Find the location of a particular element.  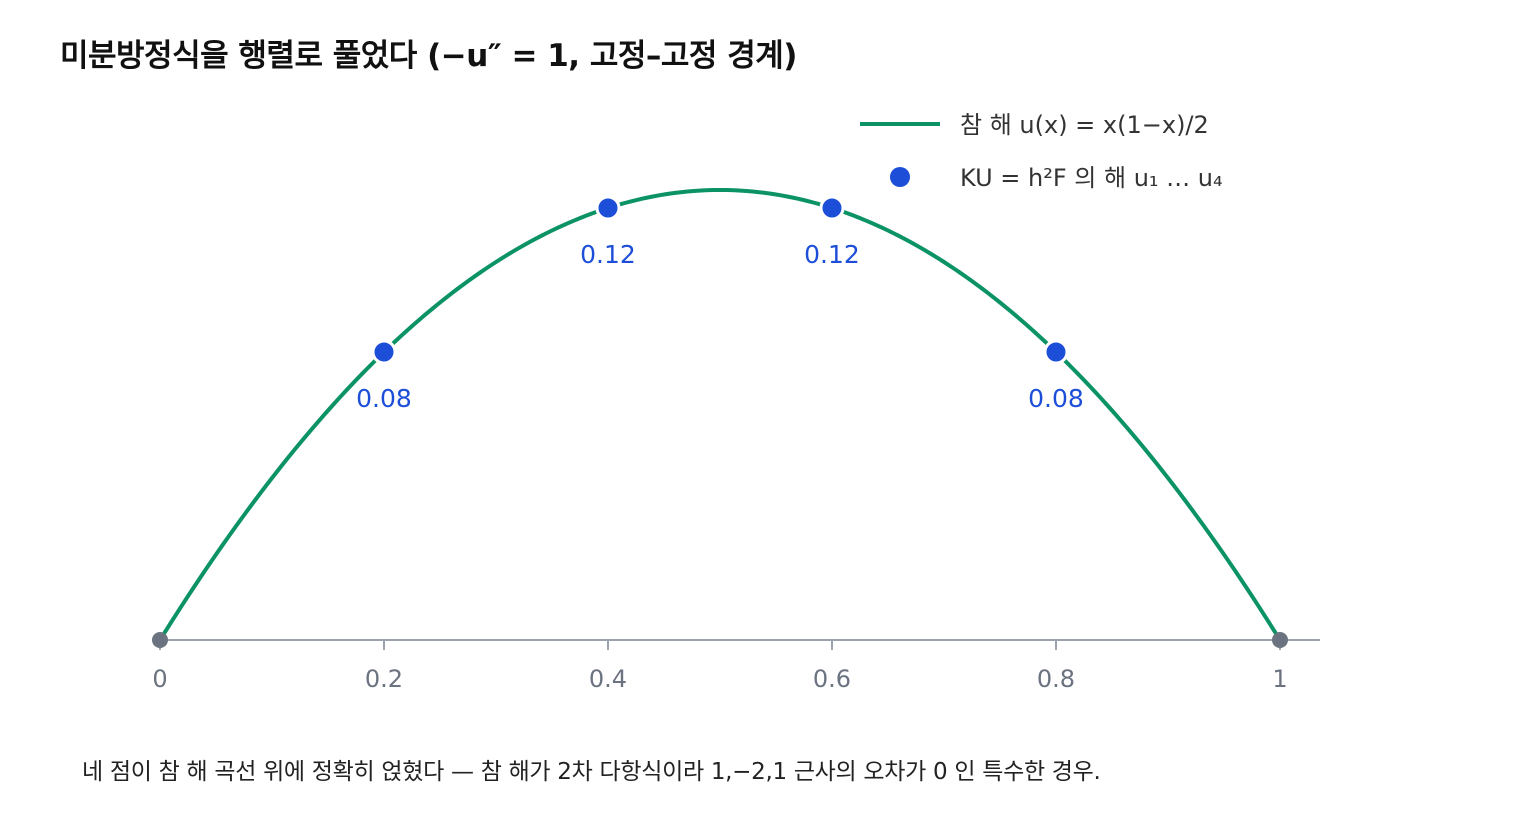

legend-label-true-solution: 참 해 u(x) = x(1−x)/2 is located at coordinates (1084, 125).